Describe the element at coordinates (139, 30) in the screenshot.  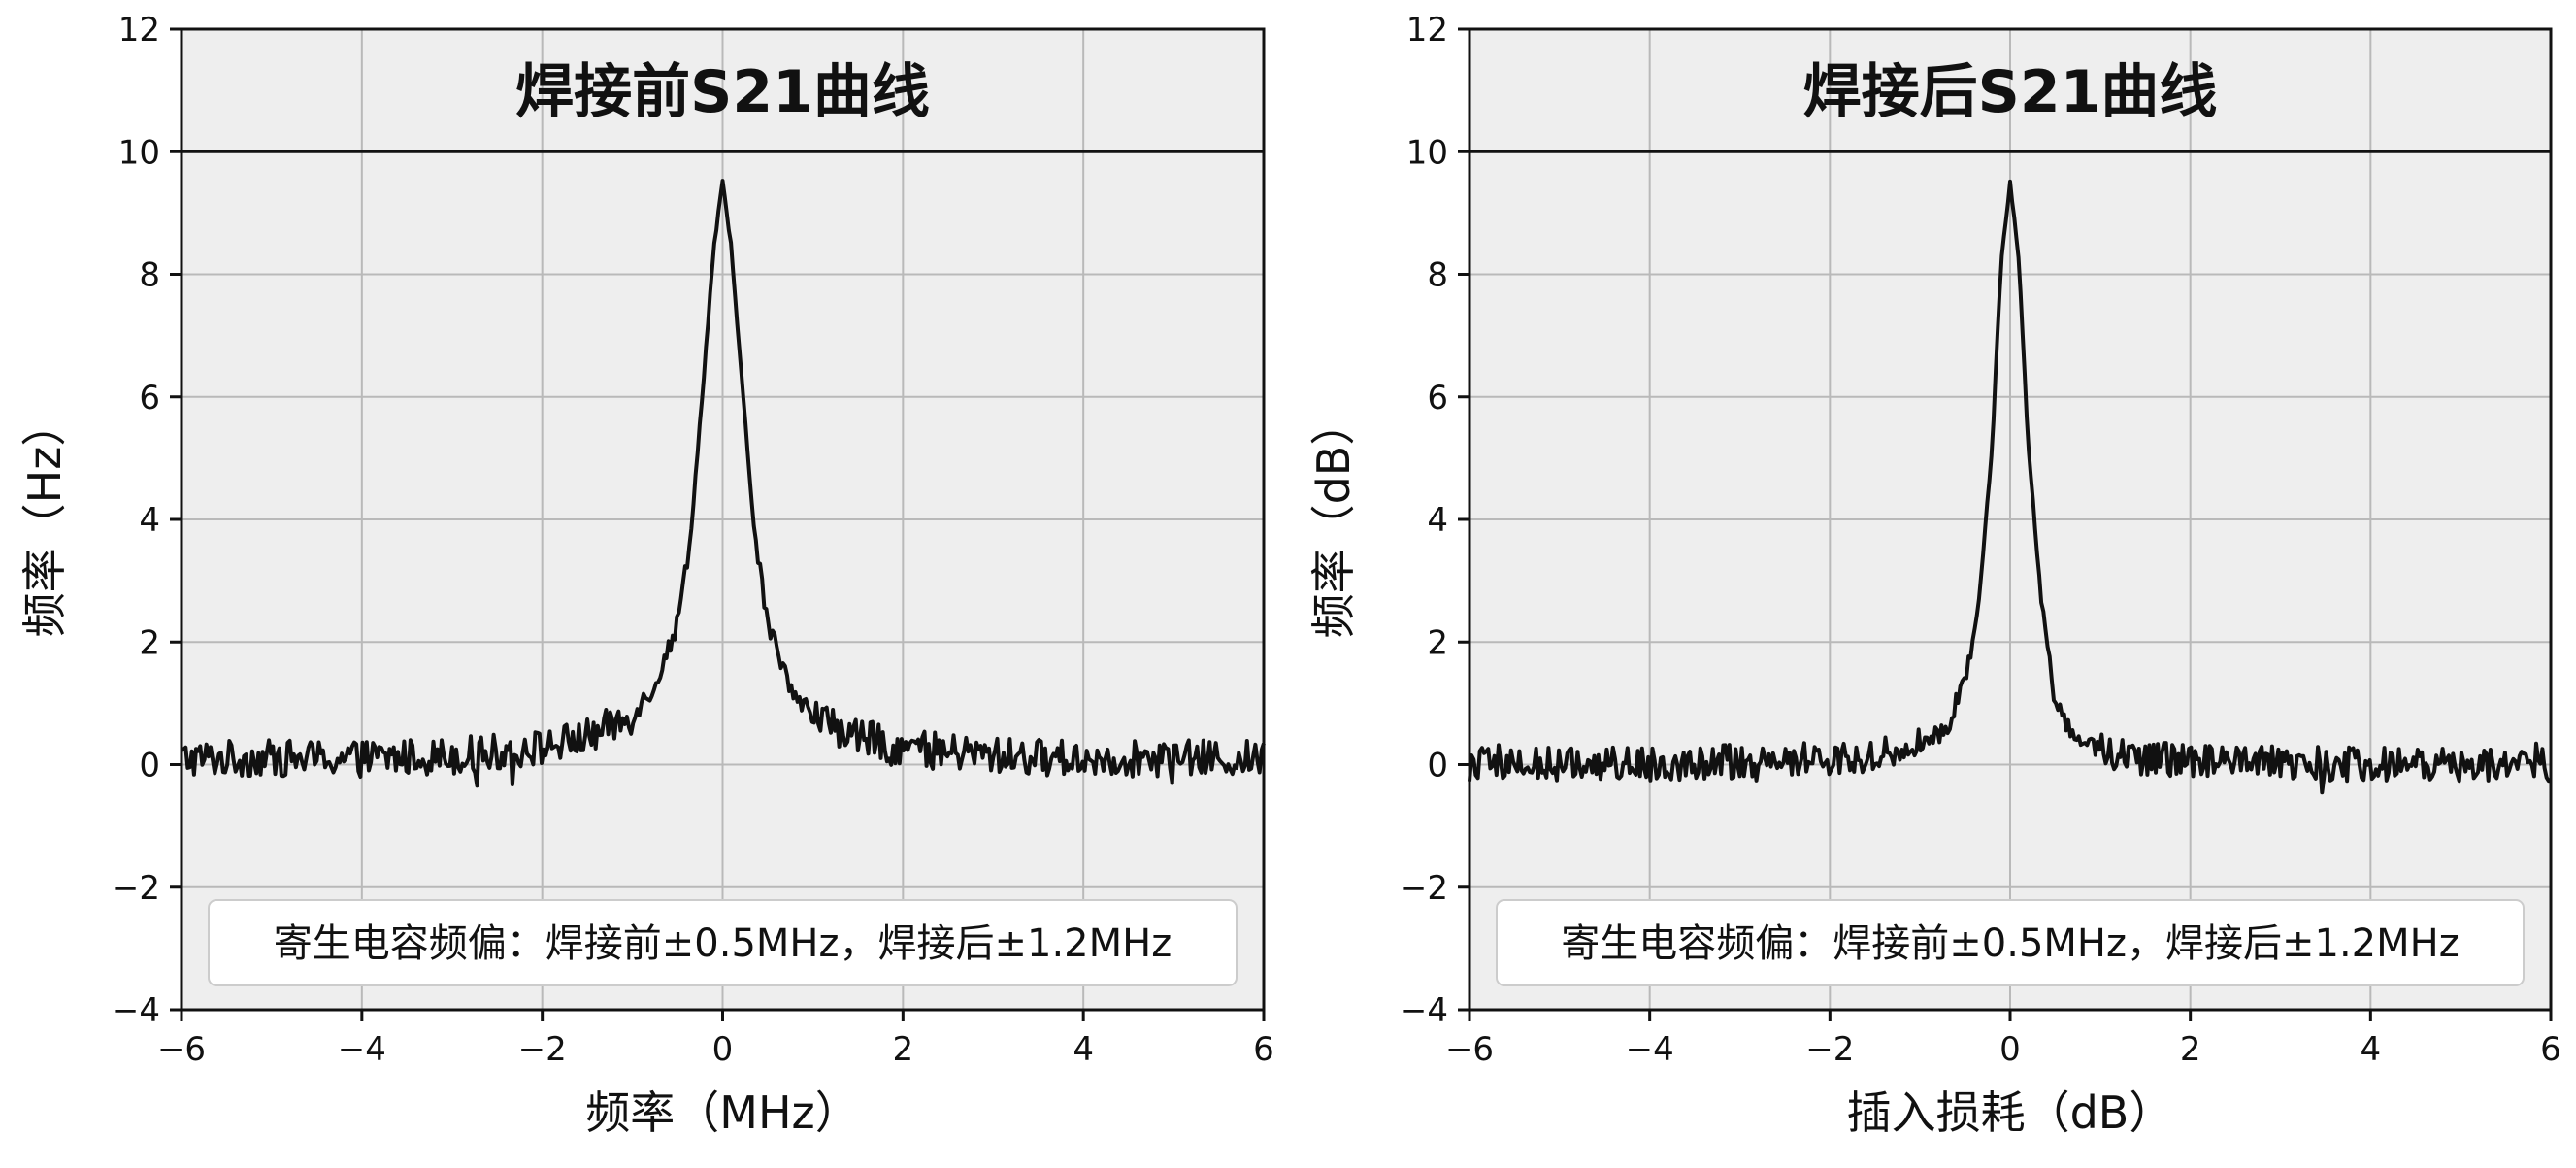
I see `chart-0-y-tick-label: 12` at that location.